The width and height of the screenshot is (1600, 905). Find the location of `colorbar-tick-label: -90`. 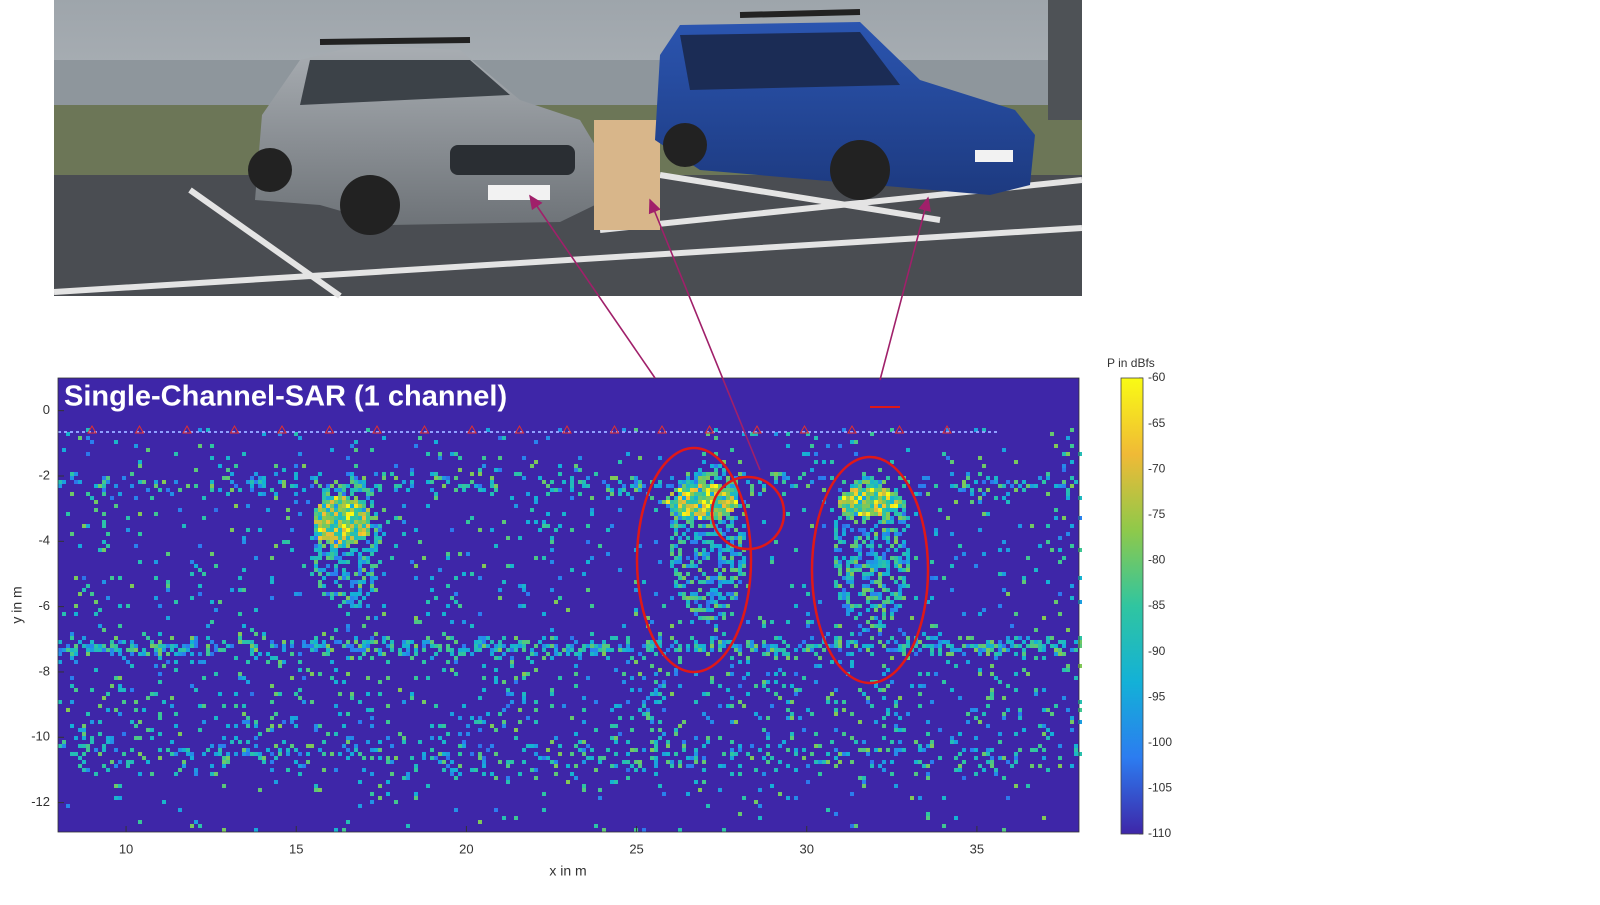

colorbar-tick-label: -90 is located at coordinates (1157, 651).